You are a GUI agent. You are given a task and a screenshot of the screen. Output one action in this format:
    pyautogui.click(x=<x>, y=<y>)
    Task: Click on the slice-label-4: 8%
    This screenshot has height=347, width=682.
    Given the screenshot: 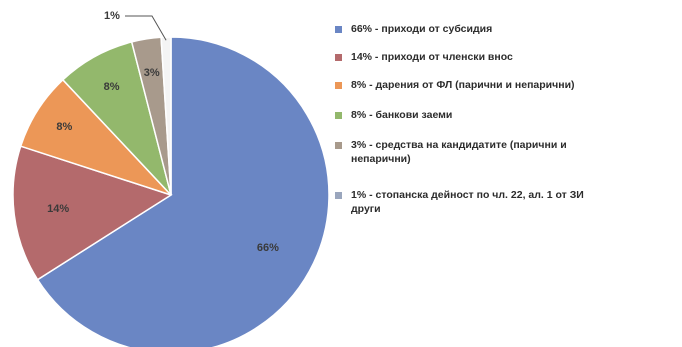 What is the action you would take?
    pyautogui.click(x=112, y=87)
    